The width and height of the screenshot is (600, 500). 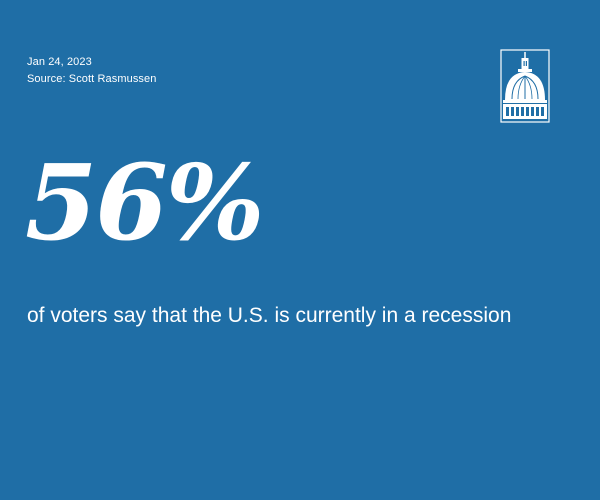 What do you see at coordinates (59, 62) in the screenshot?
I see `date-label: Jan 24, 2023` at bounding box center [59, 62].